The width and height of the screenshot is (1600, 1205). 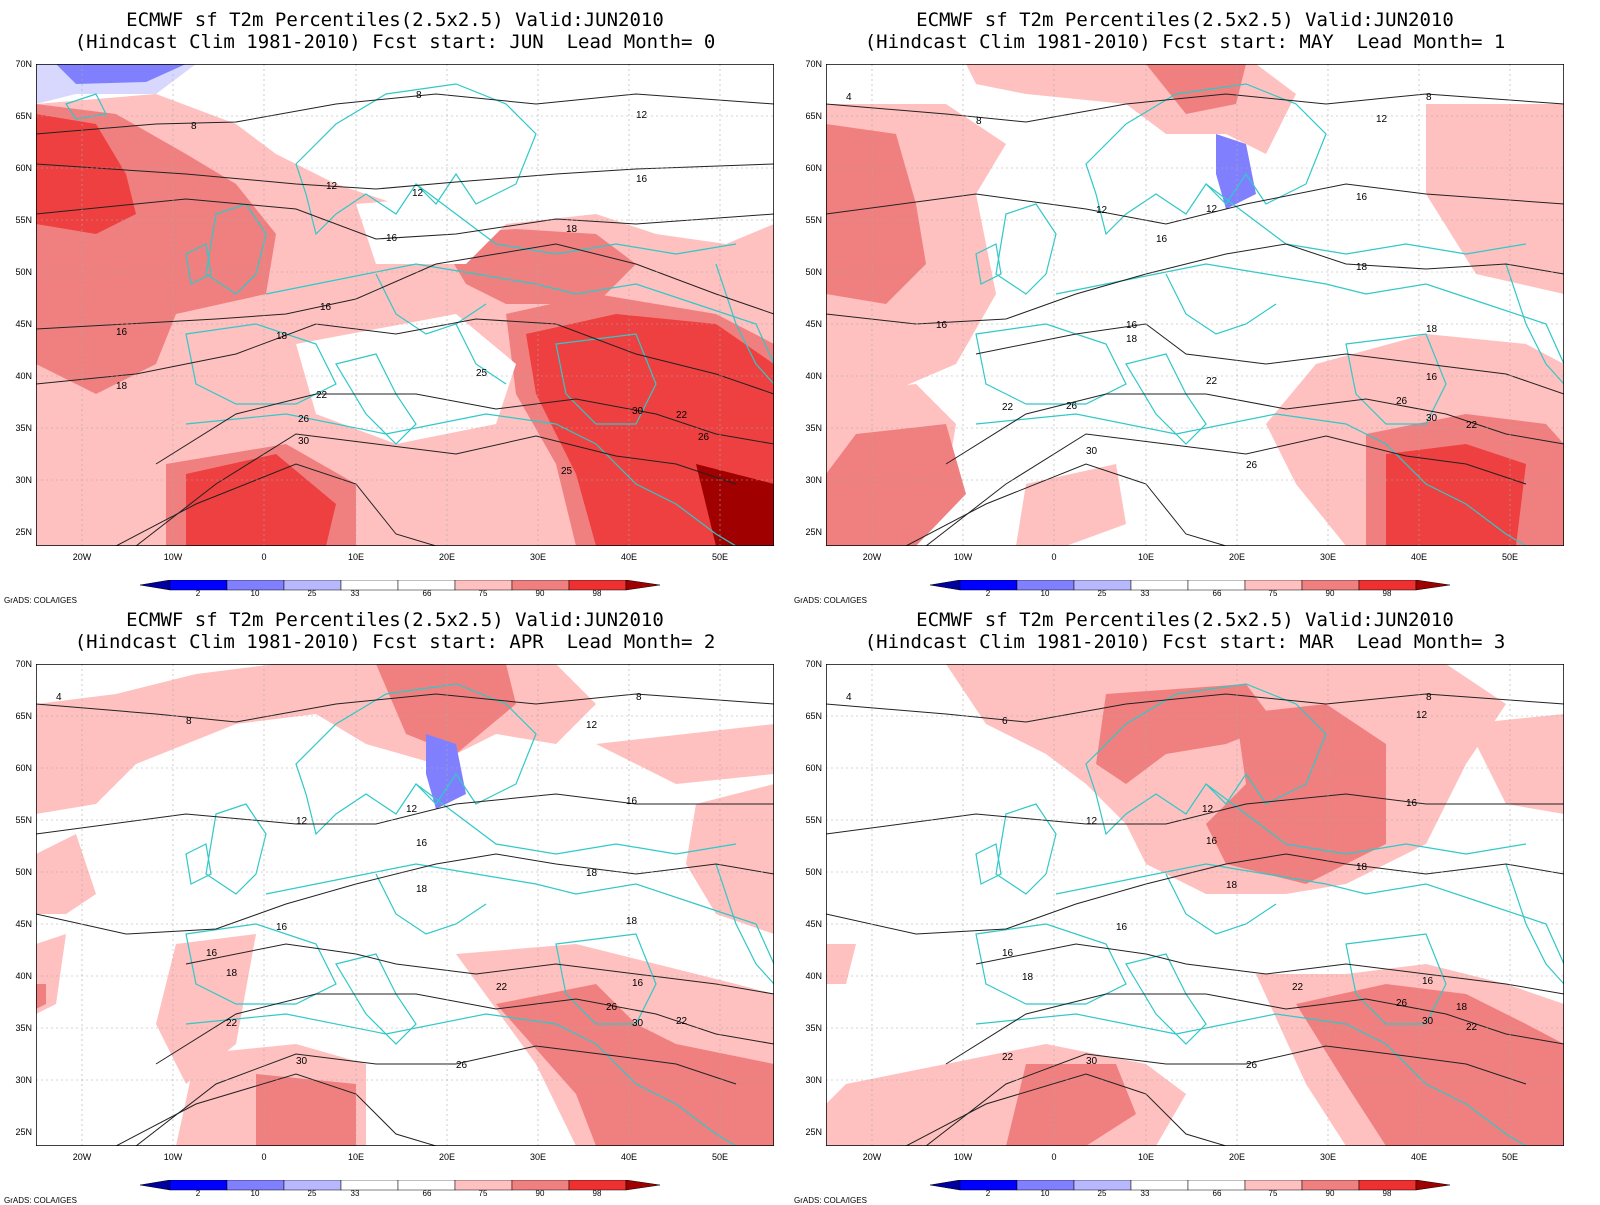 I want to click on colorbar-label: 2, so click(x=198, y=1192).